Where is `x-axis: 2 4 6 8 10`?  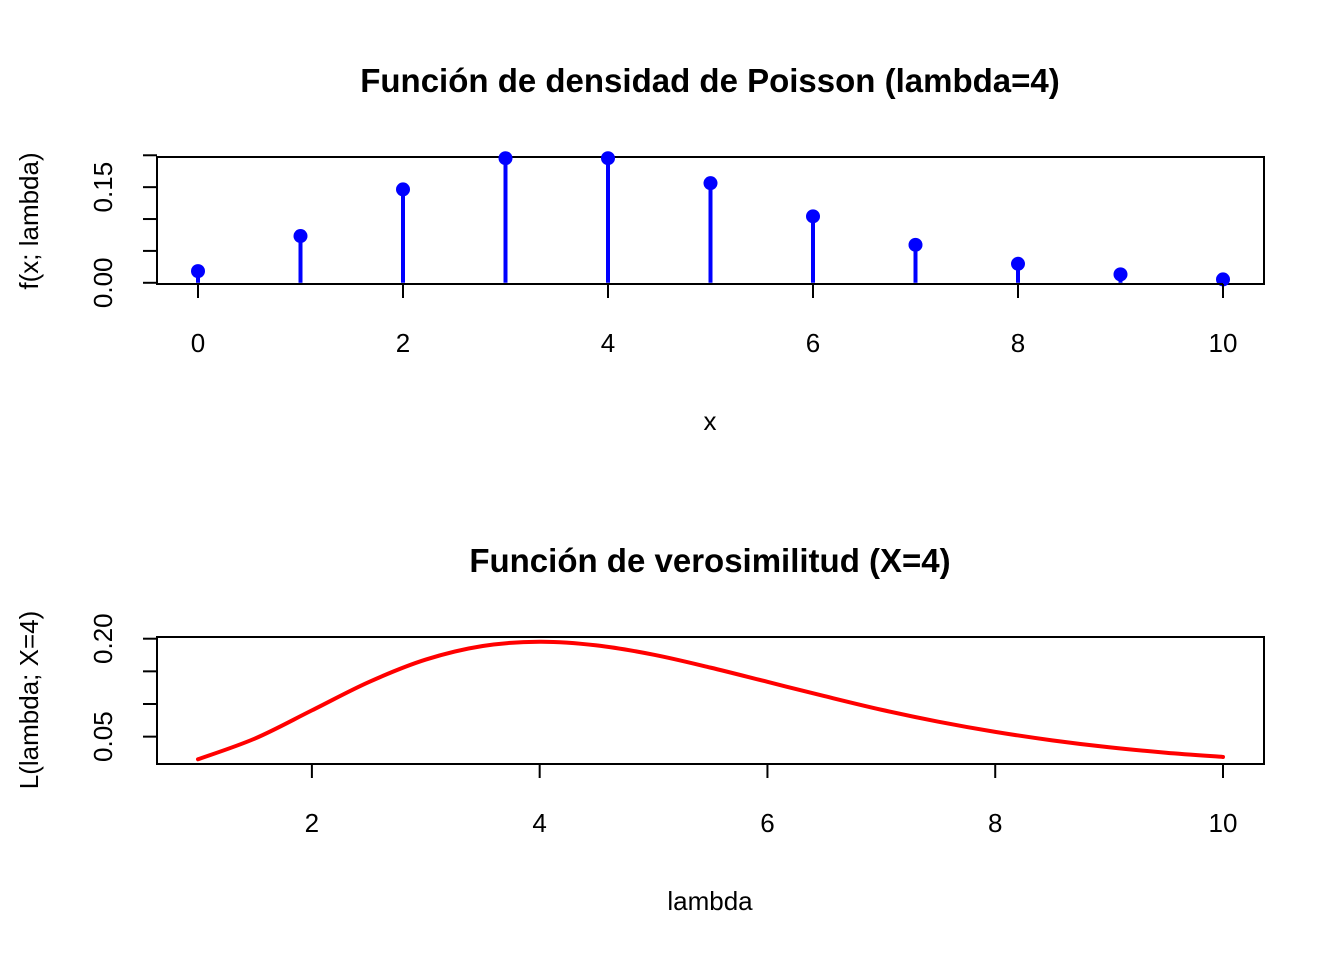 x-axis: 2 4 6 8 10 is located at coordinates (771, 800).